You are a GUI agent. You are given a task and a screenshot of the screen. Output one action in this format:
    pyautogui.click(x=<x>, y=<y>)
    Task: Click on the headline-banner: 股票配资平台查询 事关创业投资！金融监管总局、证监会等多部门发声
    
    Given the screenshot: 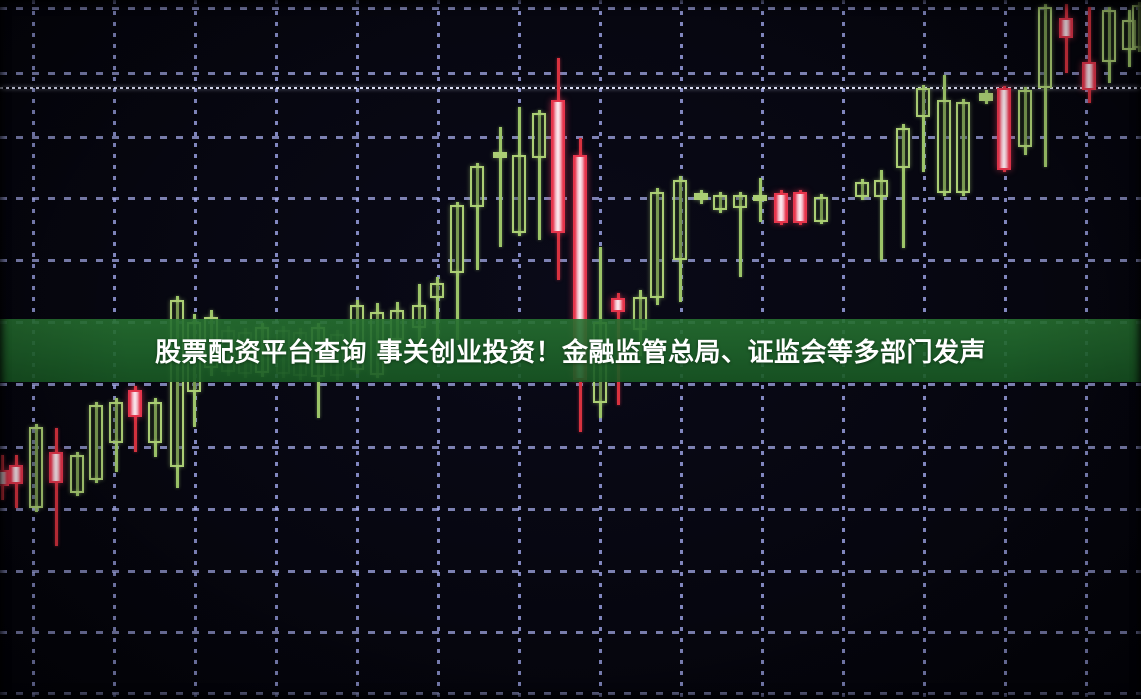 What is the action you would take?
    pyautogui.click(x=570, y=350)
    